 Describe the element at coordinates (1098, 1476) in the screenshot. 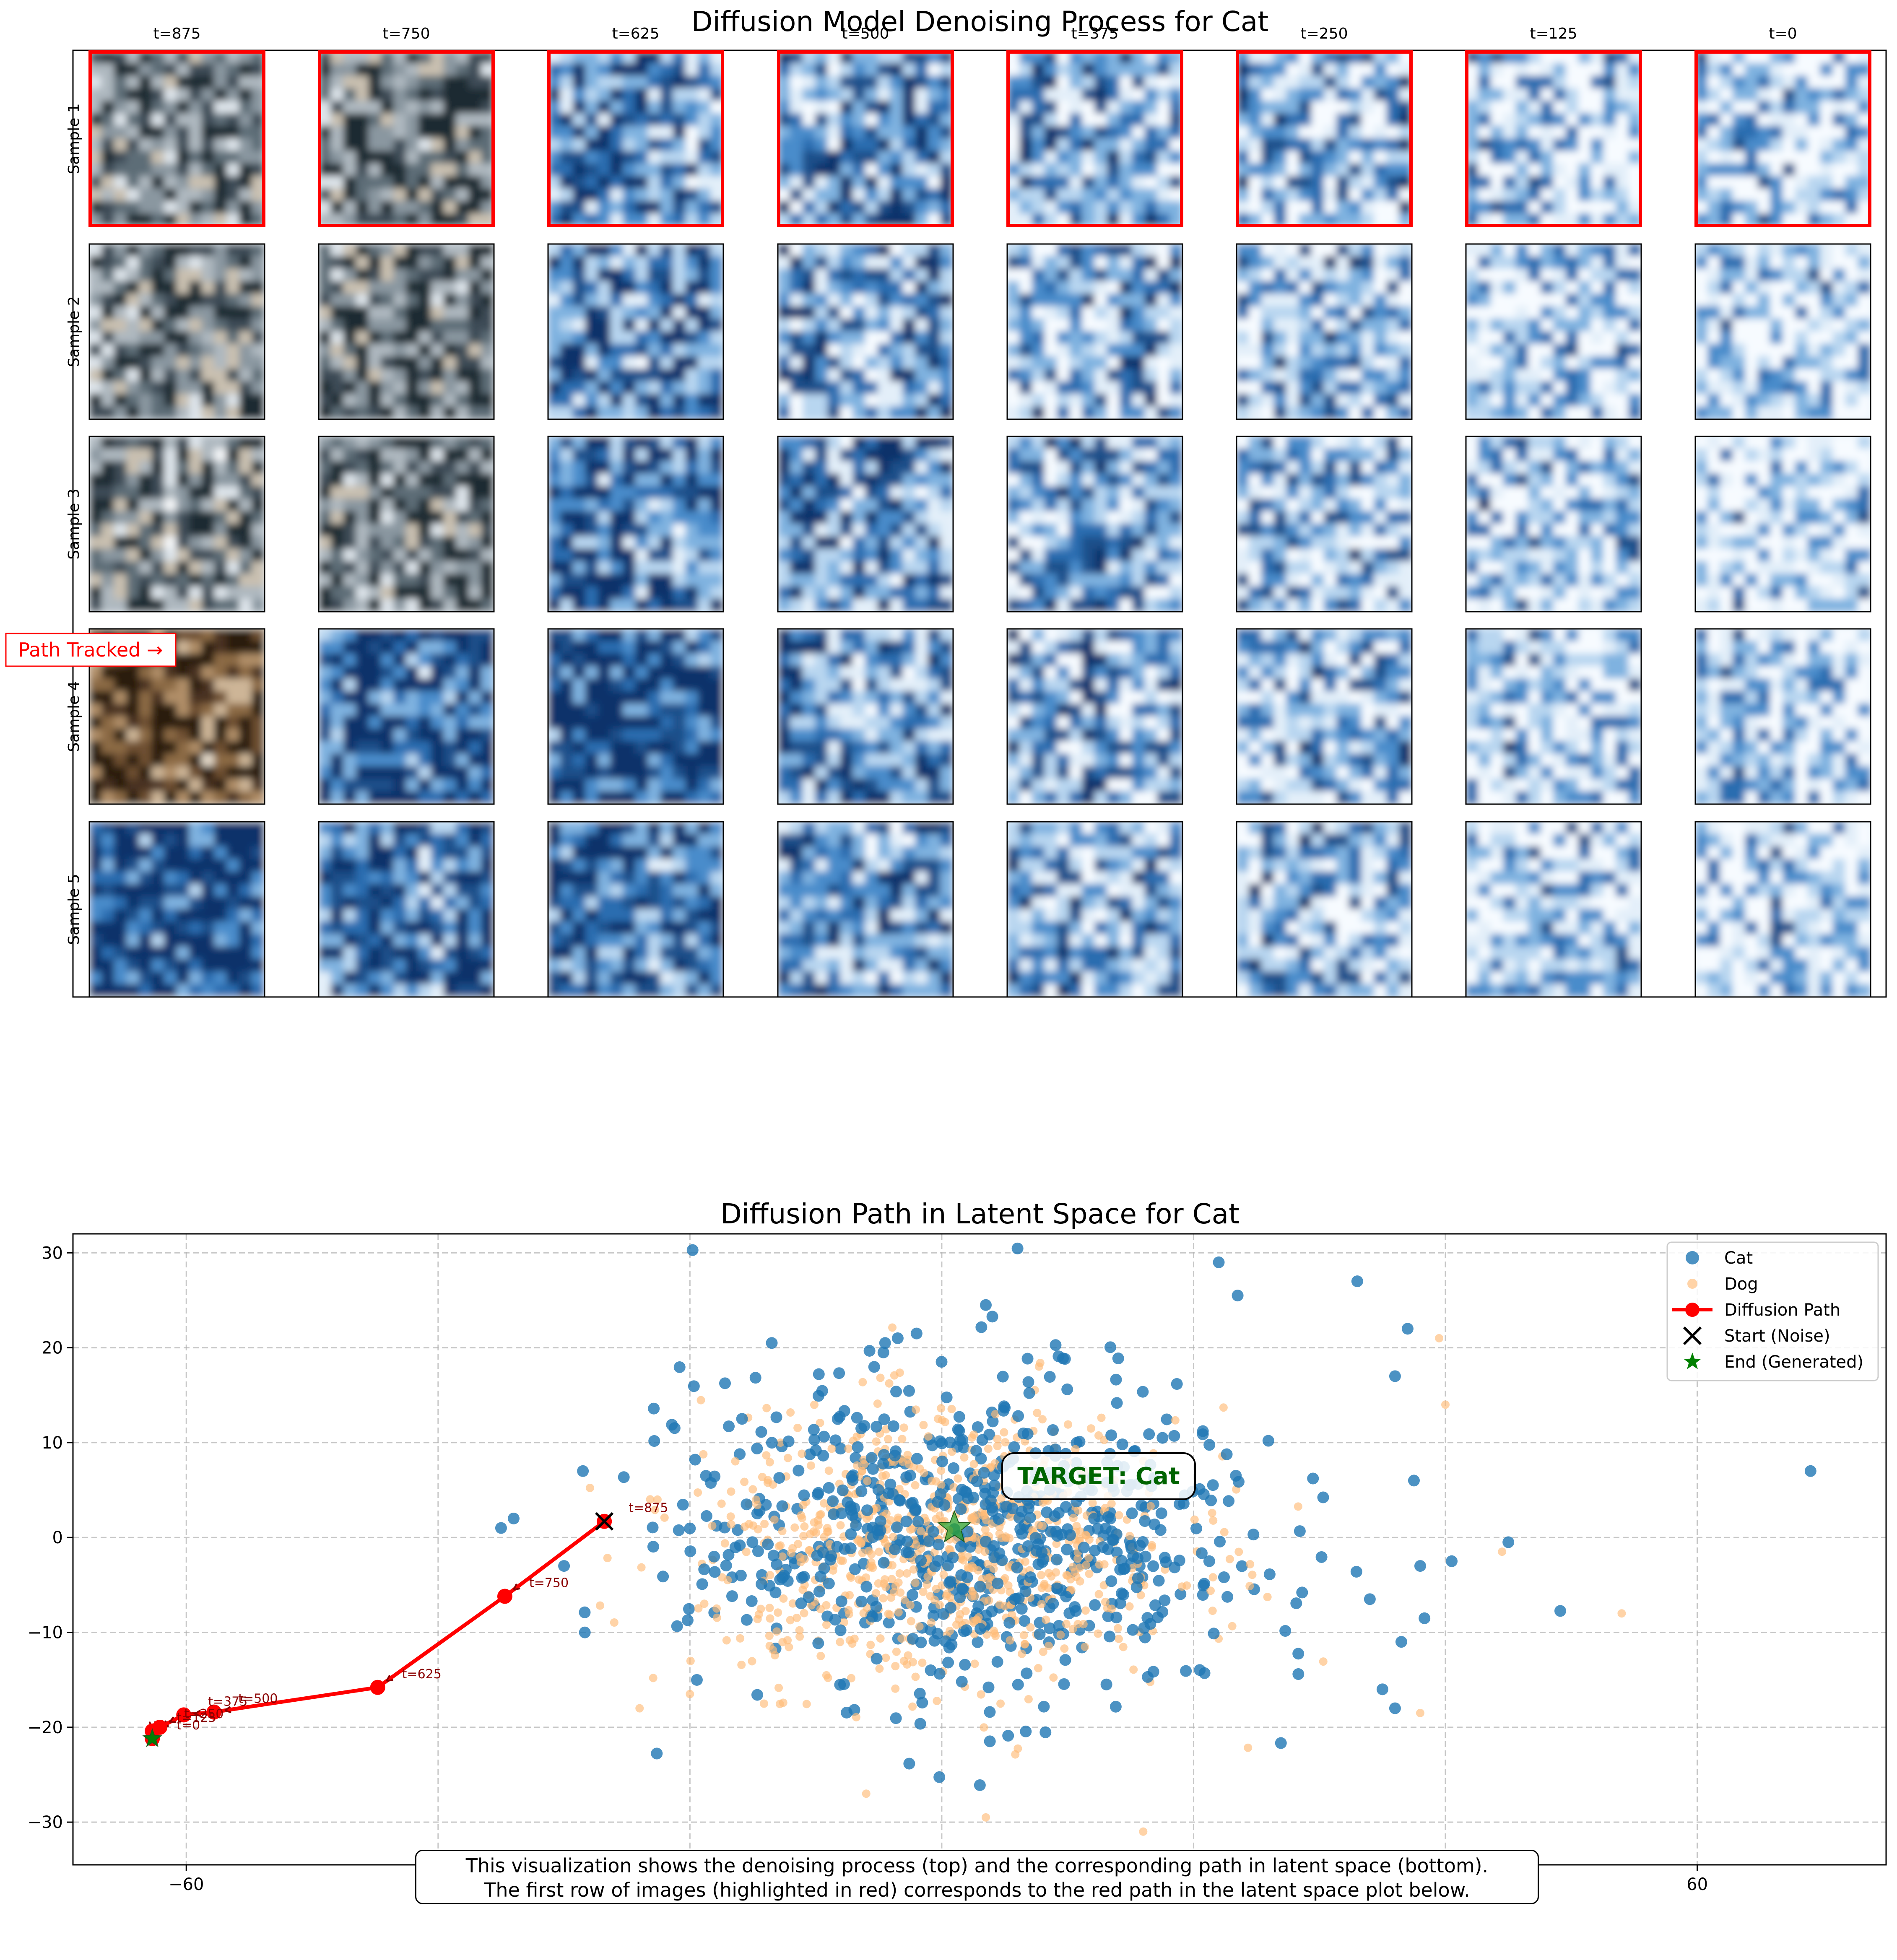

I see `target-label: TARGET: Cat` at that location.